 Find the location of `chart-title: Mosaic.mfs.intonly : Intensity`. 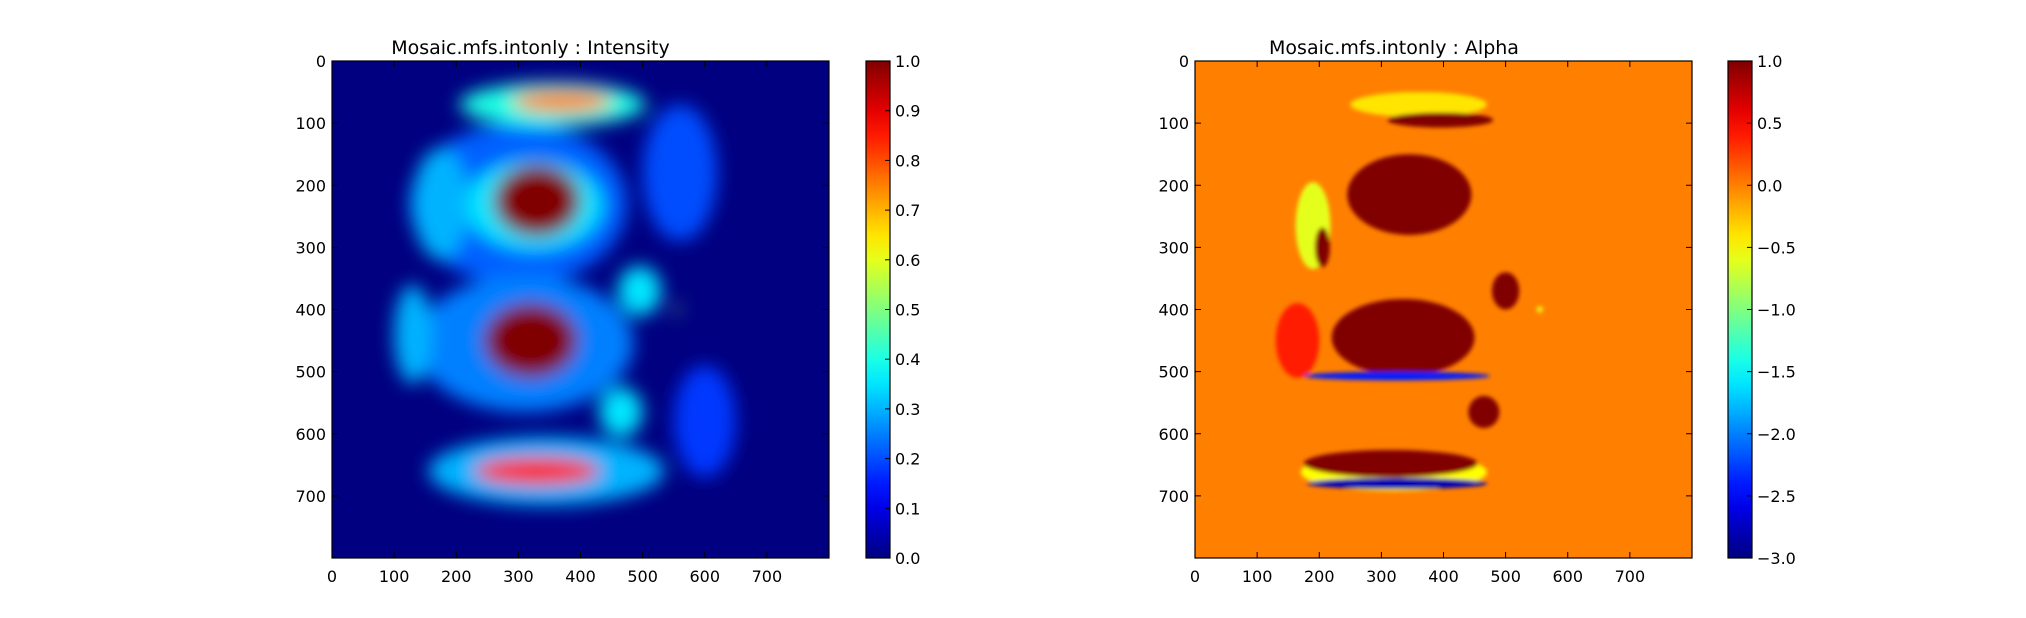

chart-title: Mosaic.mfs.intonly : Intensity is located at coordinates (530, 48).